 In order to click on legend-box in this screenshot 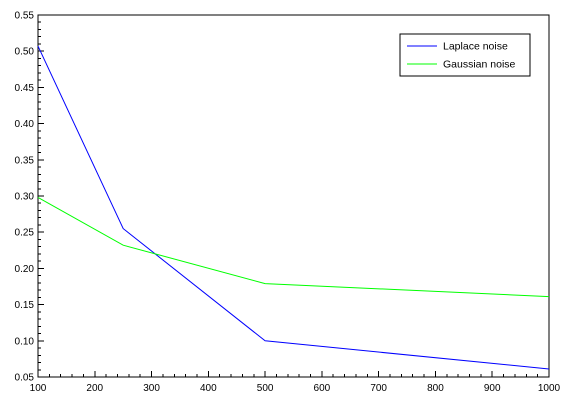, I will do `click(465, 55)`.